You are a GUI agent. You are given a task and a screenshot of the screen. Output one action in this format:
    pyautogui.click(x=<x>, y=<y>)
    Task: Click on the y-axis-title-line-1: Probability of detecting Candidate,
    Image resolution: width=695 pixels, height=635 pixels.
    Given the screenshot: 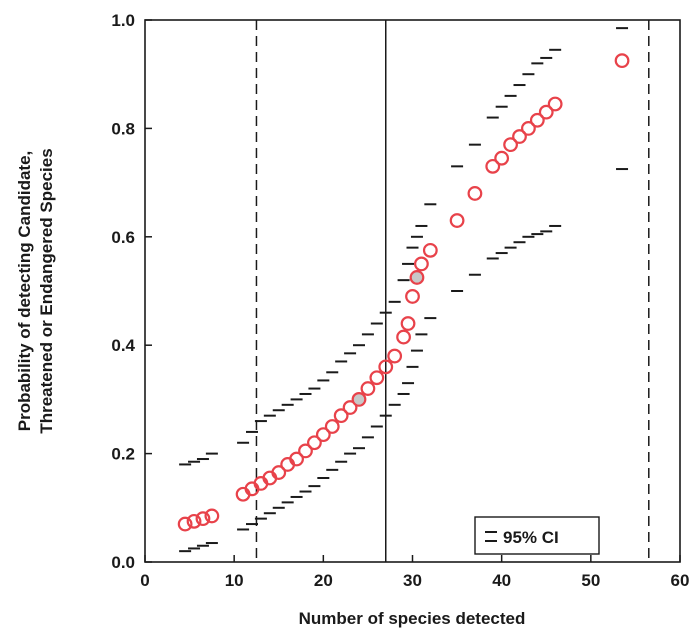 What is the action you would take?
    pyautogui.click(x=24, y=291)
    